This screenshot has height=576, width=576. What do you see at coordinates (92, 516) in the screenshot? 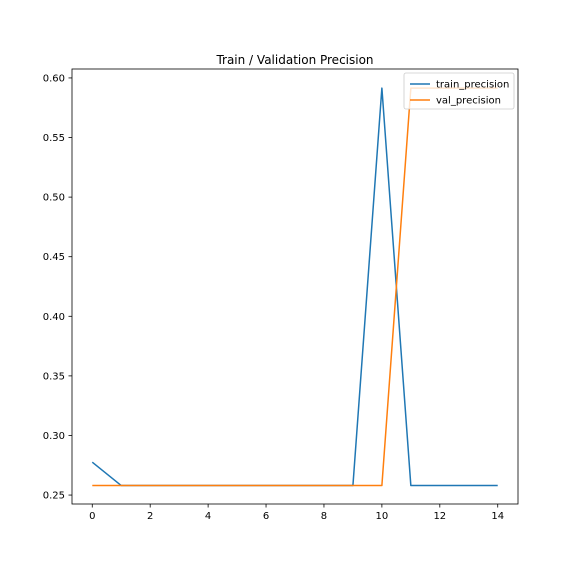
I see `x-tick-label: 0` at bounding box center [92, 516].